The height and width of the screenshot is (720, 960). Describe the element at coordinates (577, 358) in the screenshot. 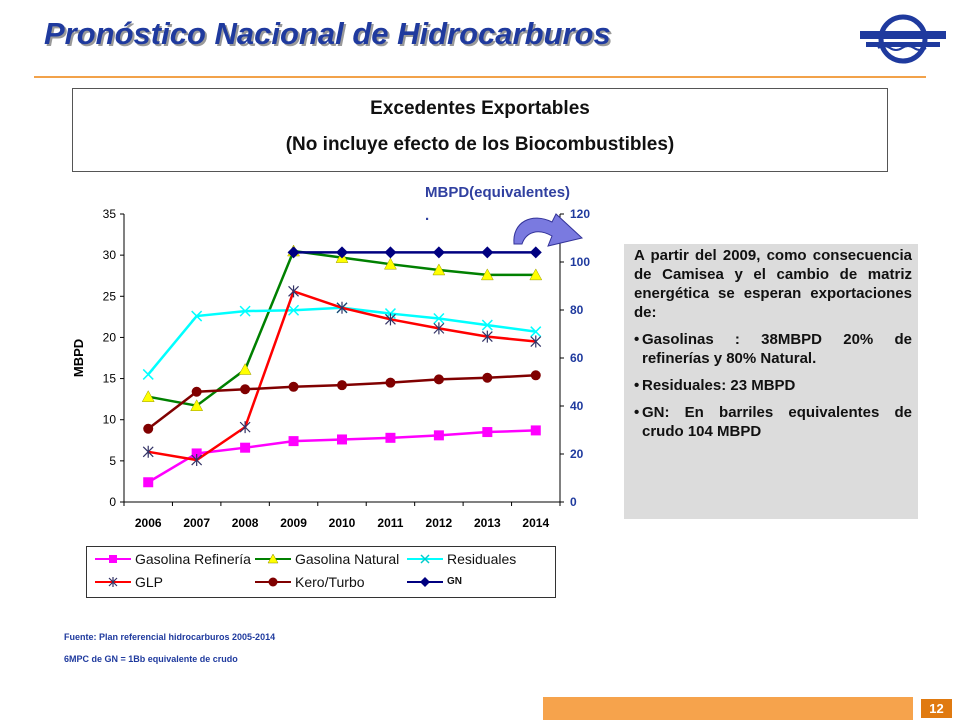

I see `y2-tick-label: 60` at that location.